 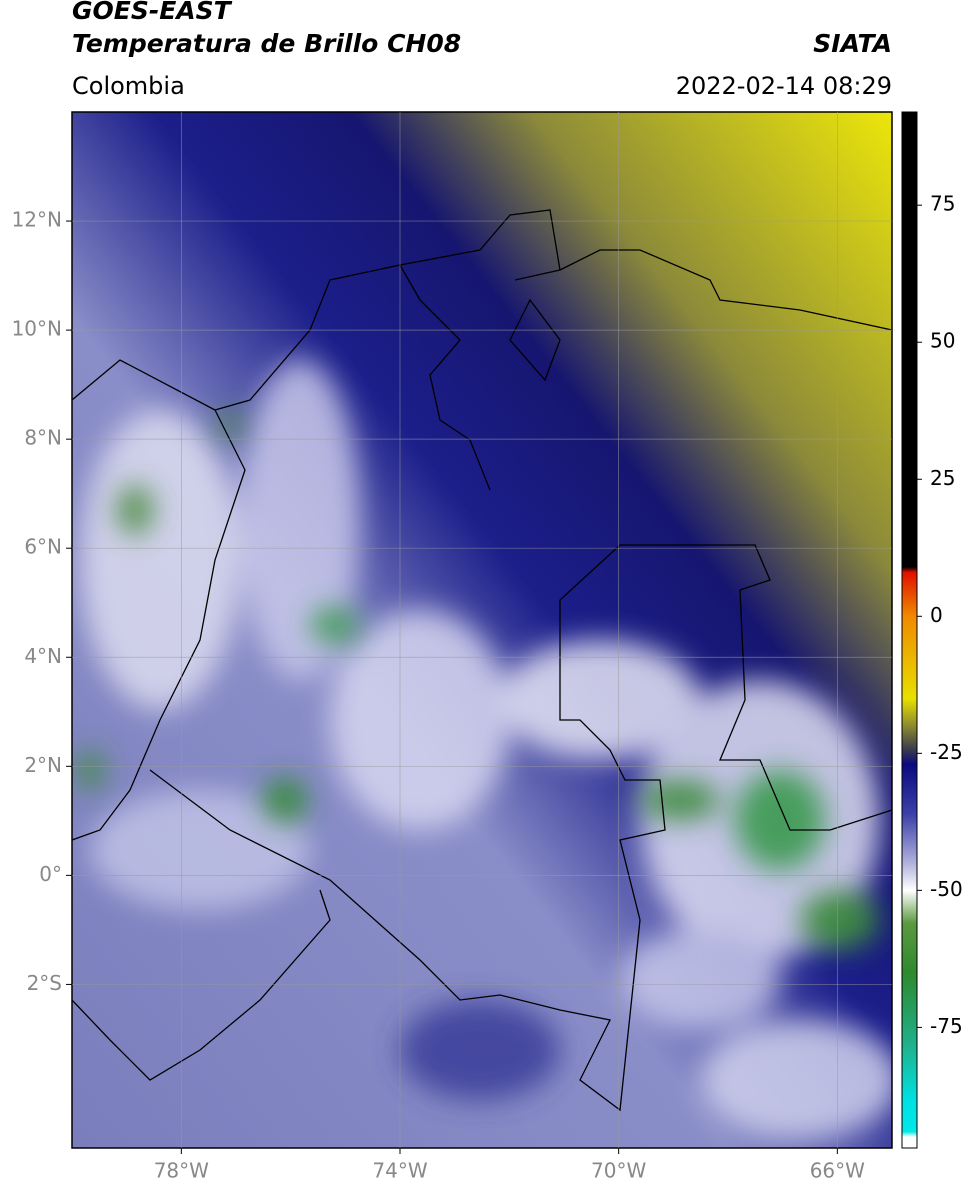 I want to click on subtitle: Temperatura de Brillo CH08, so click(x=266, y=43).